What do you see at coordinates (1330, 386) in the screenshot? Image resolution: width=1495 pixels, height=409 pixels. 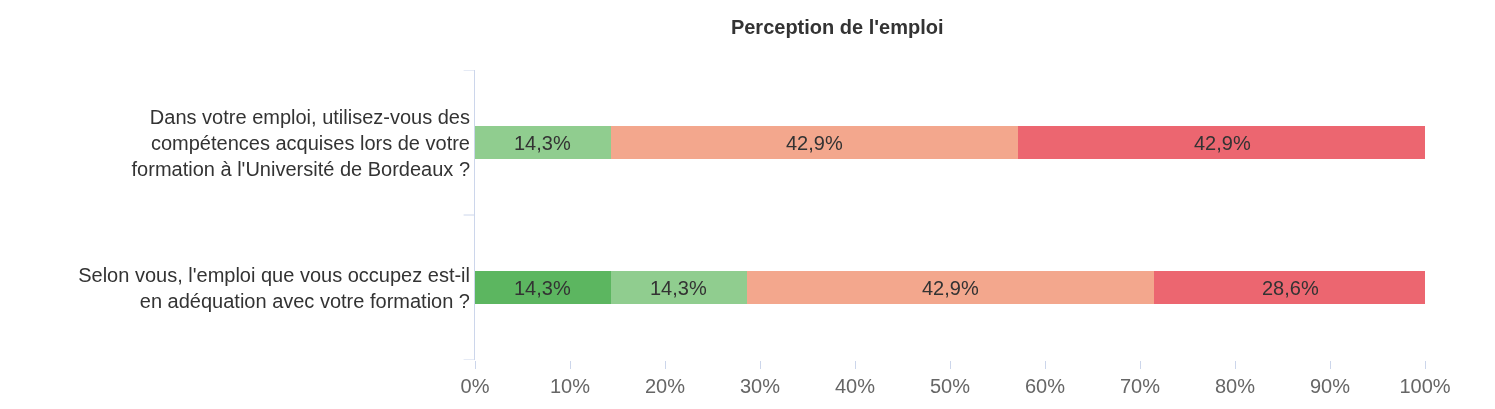 I see `x-tick-label: 90%` at bounding box center [1330, 386].